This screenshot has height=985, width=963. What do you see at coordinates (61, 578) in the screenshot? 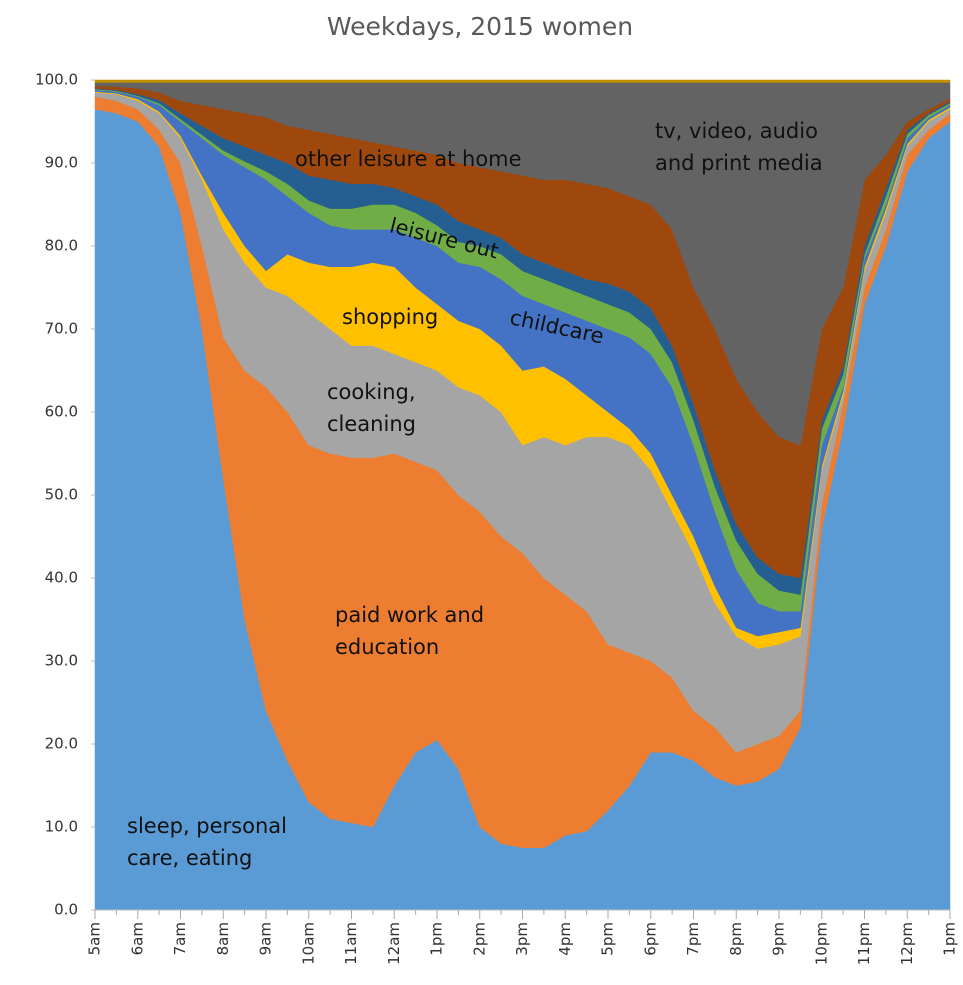
I see `y-tick-label: 40.0` at bounding box center [61, 578].